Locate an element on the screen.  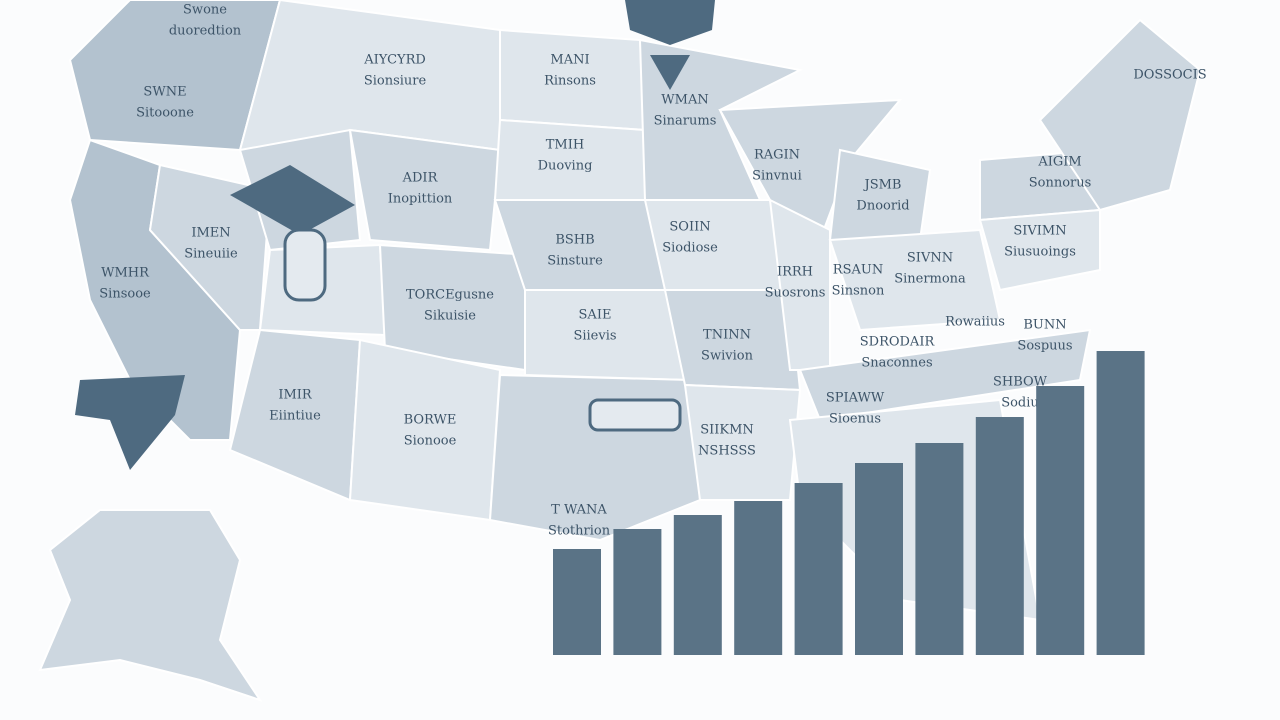
state-label: Sospuus is located at coordinates (1044, 346).